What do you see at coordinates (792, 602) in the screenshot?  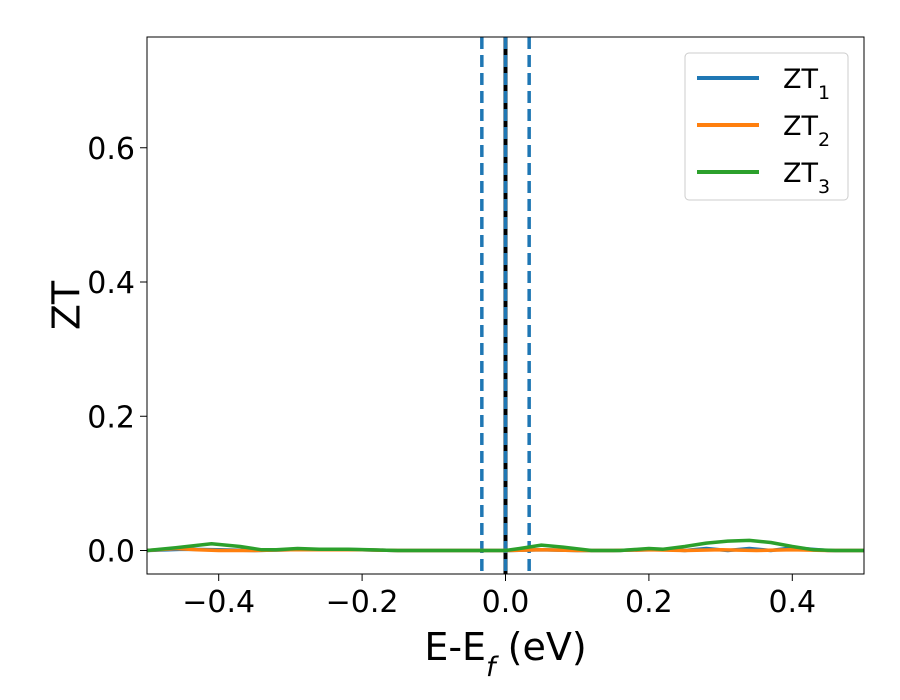 I see `x-tick-label: 0.4` at bounding box center [792, 602].